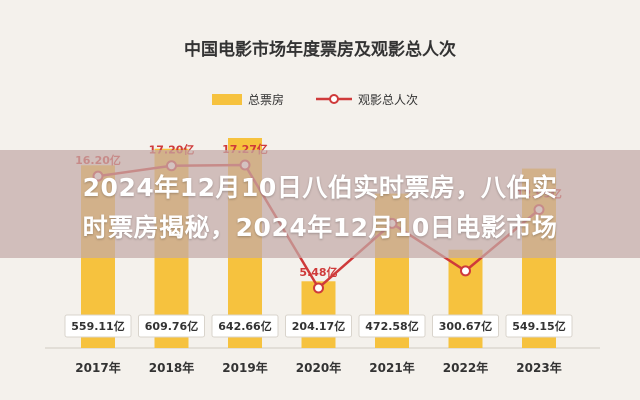  Describe the element at coordinates (320, 49) in the screenshot. I see `chart-title: 中国电影市场年度票房及观影总人次` at that location.